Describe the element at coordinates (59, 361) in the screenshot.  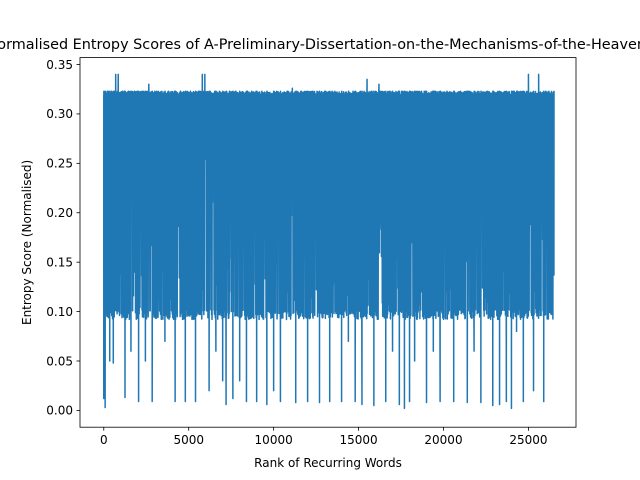
I see `y-tick-label: 0.05` at that location.